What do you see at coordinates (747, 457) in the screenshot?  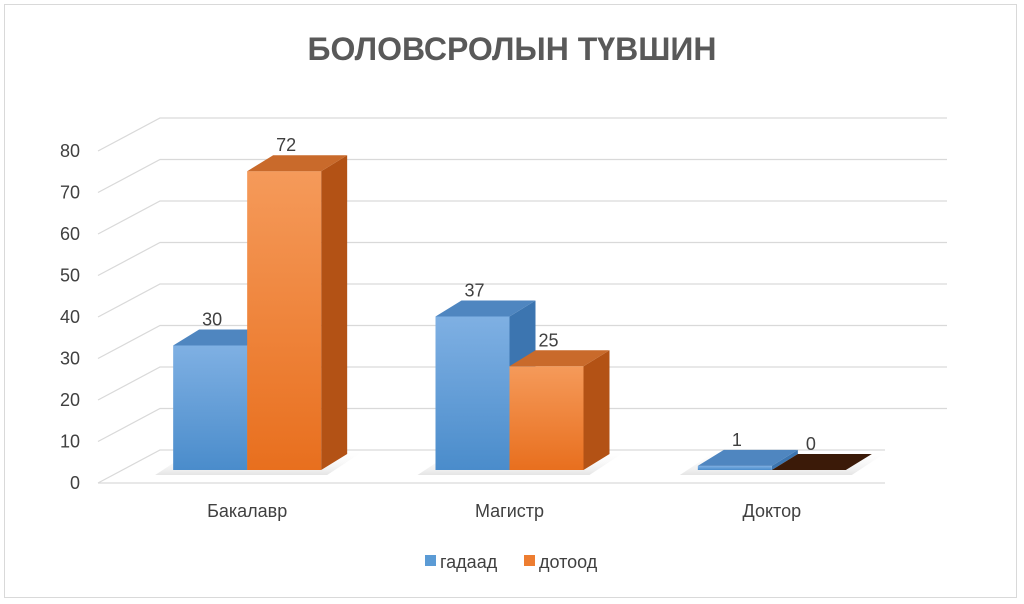 I see `bar-гадаад-Доктор-top` at bounding box center [747, 457].